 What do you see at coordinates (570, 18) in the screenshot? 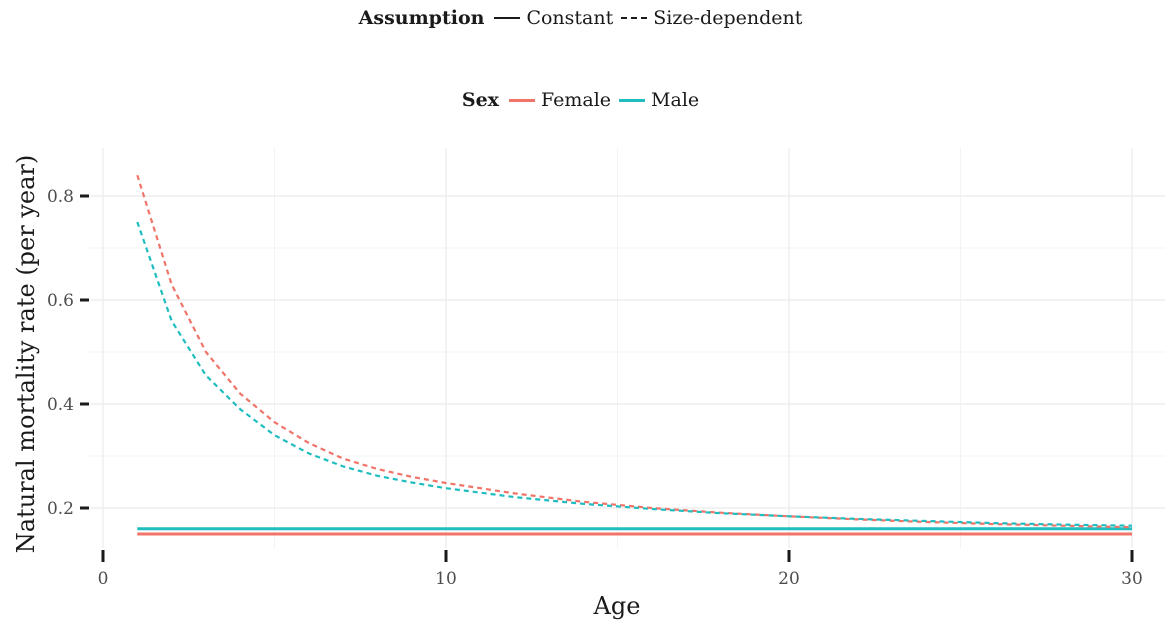
I see `legend-label-constant: Constant` at bounding box center [570, 18].